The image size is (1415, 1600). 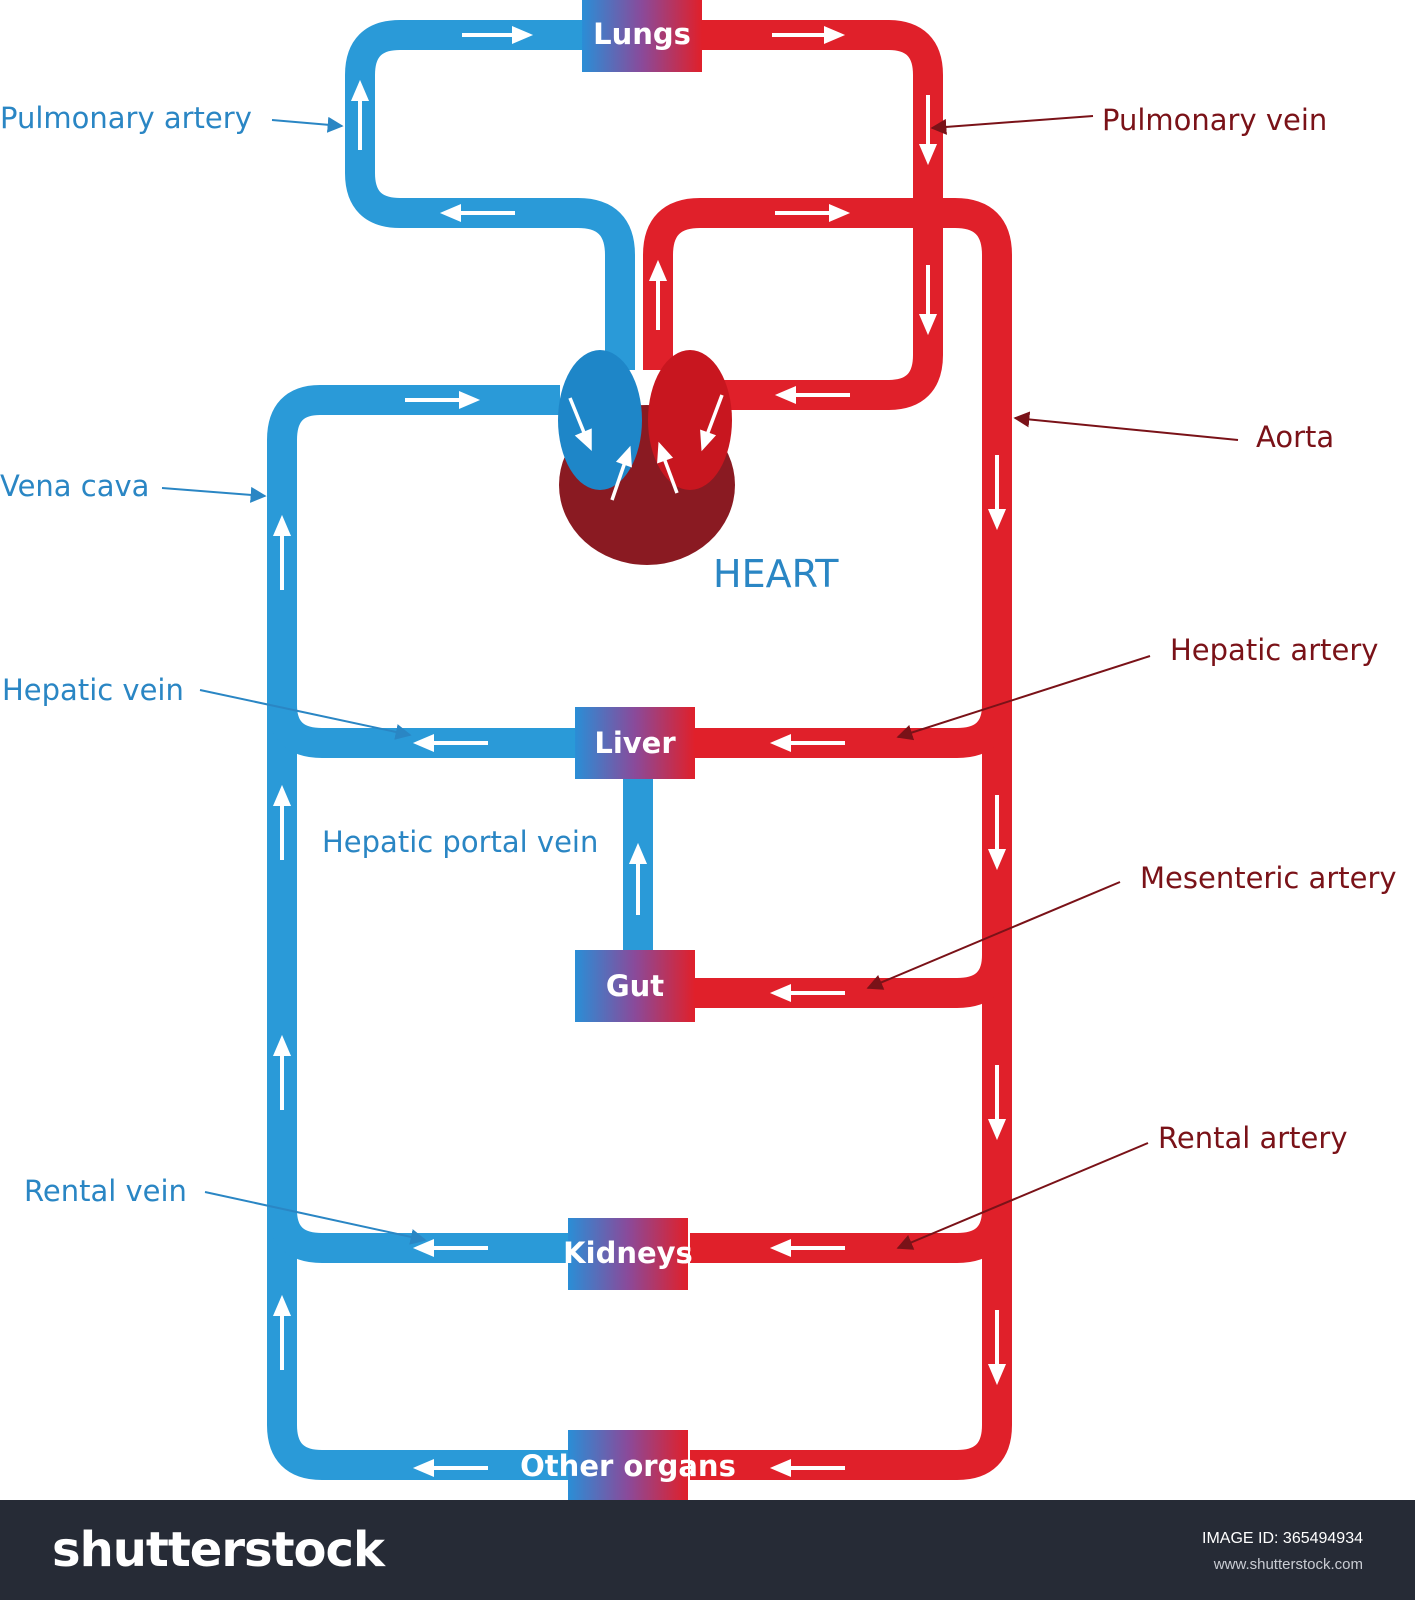 I want to click on label-rental-vein: Rental vein, so click(x=105, y=1191).